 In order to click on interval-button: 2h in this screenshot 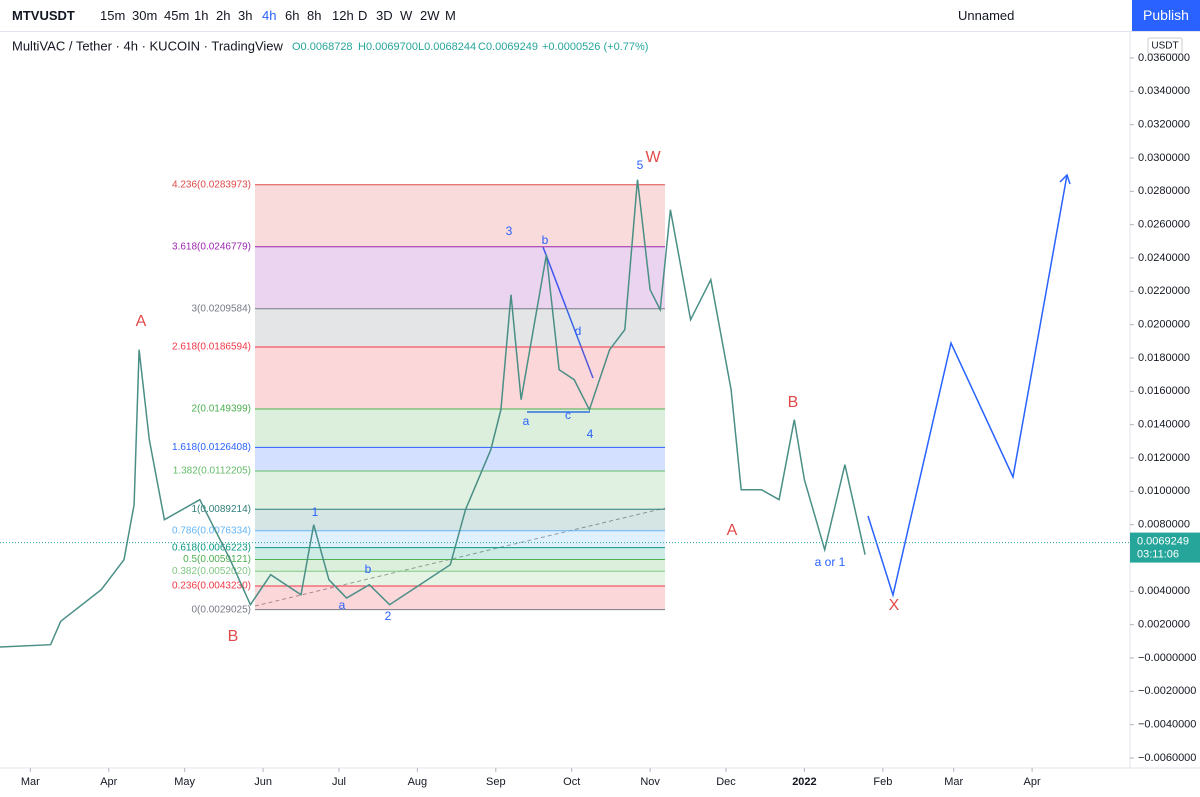, I will do `click(223, 15)`.